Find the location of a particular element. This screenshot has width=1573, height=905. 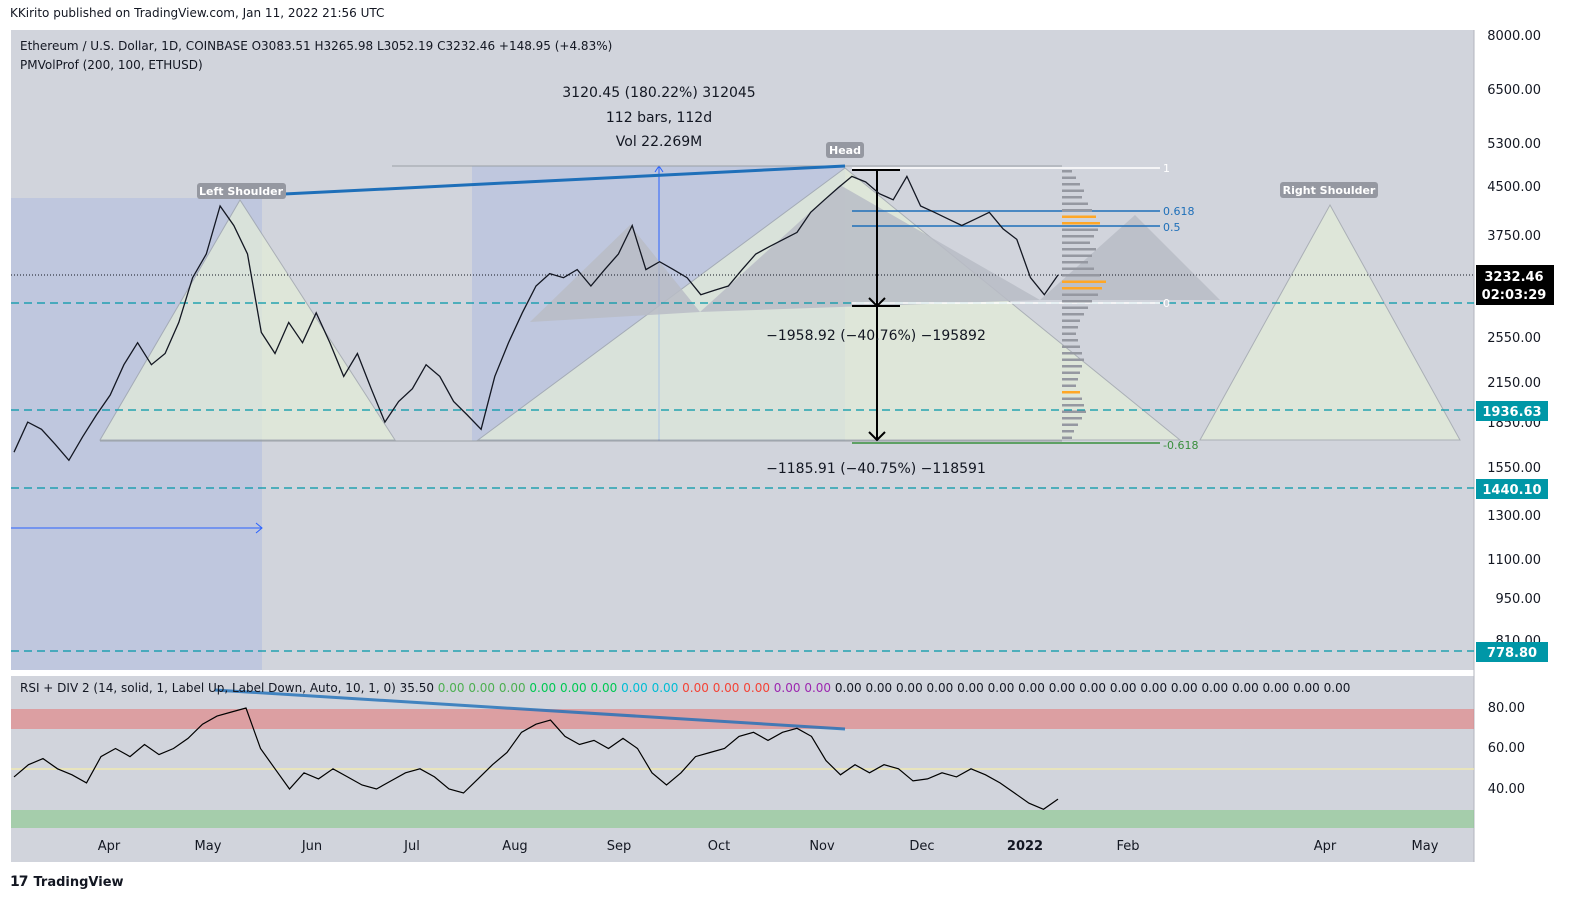

fib-0-label: 0 is located at coordinates (1166, 303).